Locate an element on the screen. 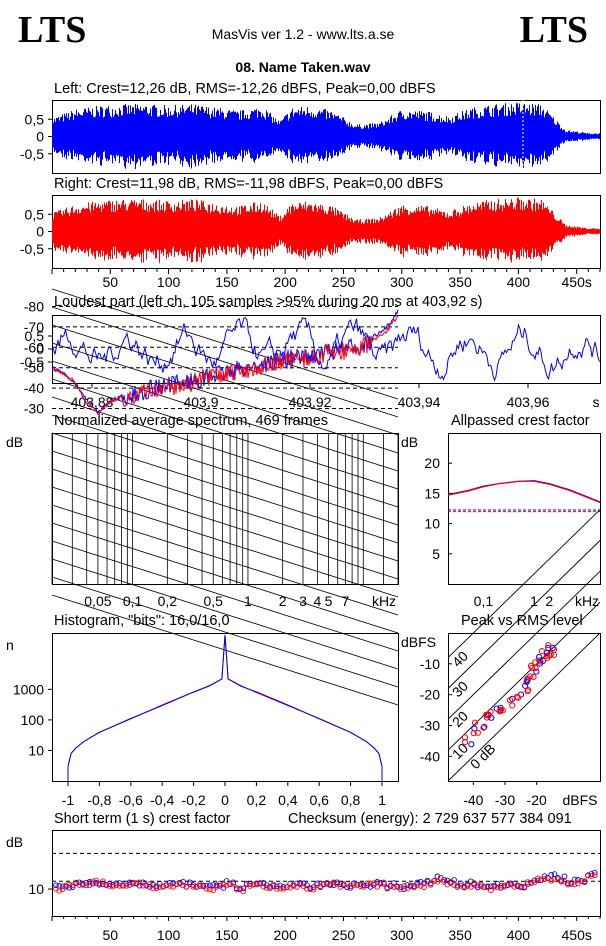 The height and width of the screenshot is (946, 606). xtick-label: 0,5 is located at coordinates (213, 601).